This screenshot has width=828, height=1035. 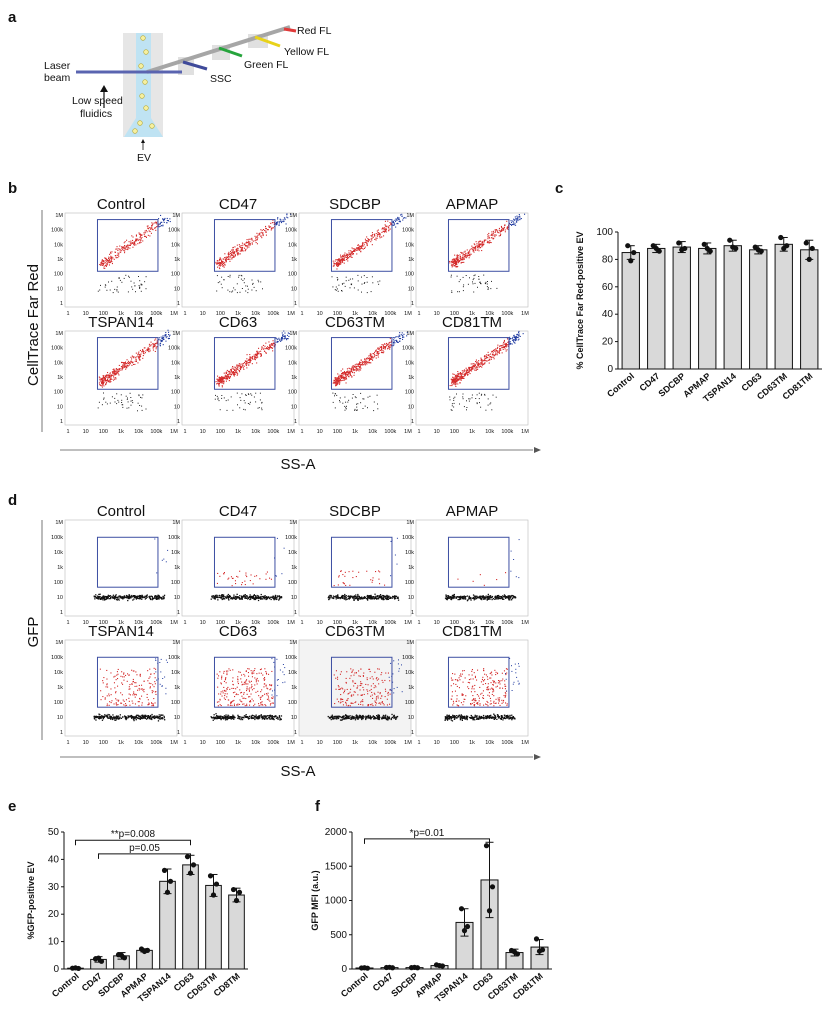 What do you see at coordinates (218, 49) in the screenshot?
I see `optical-path` at bounding box center [218, 49].